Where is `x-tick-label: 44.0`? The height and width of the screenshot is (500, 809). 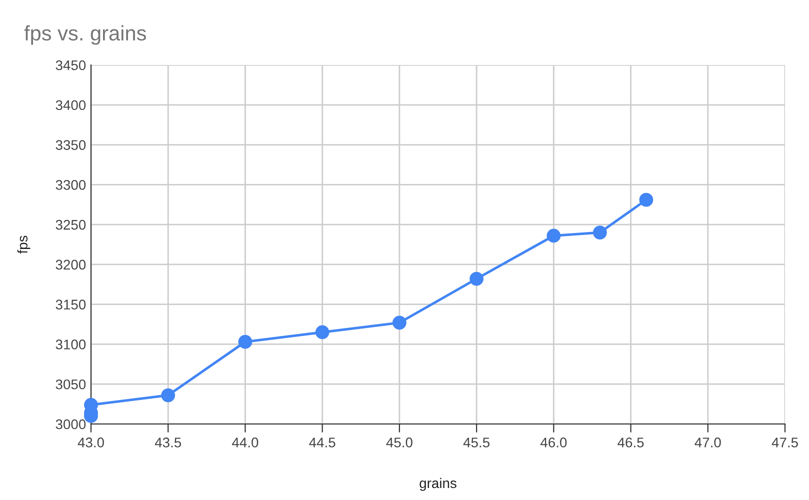
x-tick-label: 44.0 is located at coordinates (245, 443).